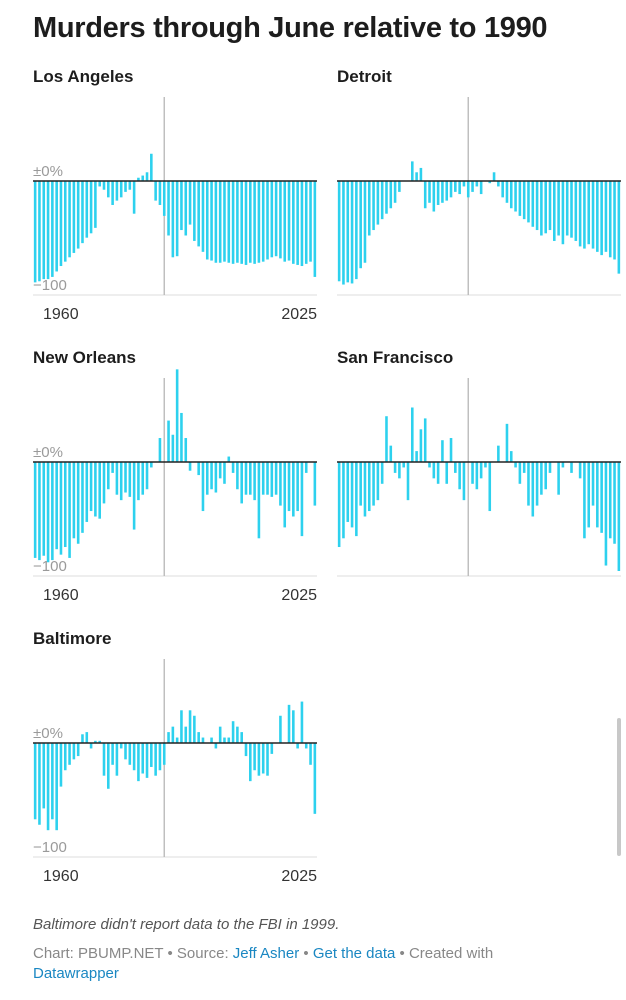 This screenshot has width=626, height=1000. What do you see at coordinates (233, 467) in the screenshot?
I see `bar-2006` at bounding box center [233, 467].